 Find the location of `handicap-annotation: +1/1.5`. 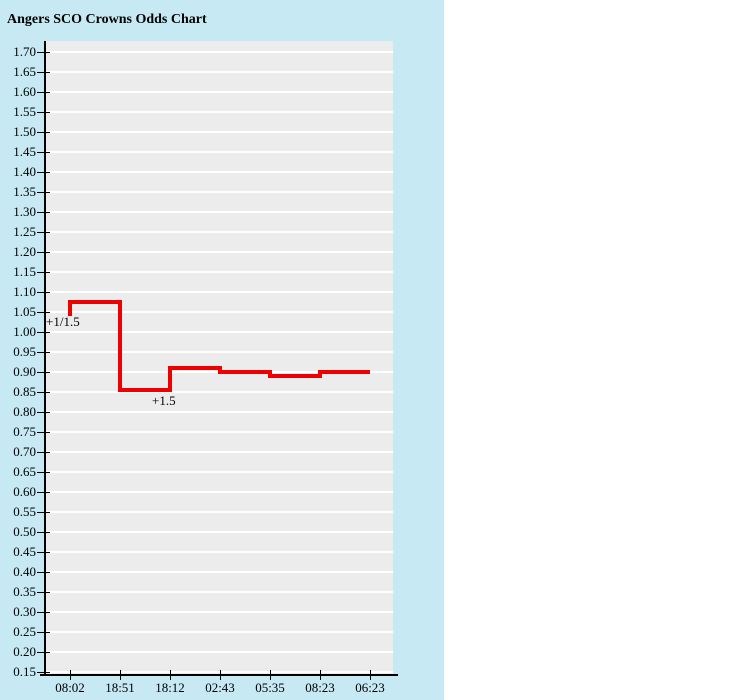

handicap-annotation: +1/1.5 is located at coordinates (63, 321).